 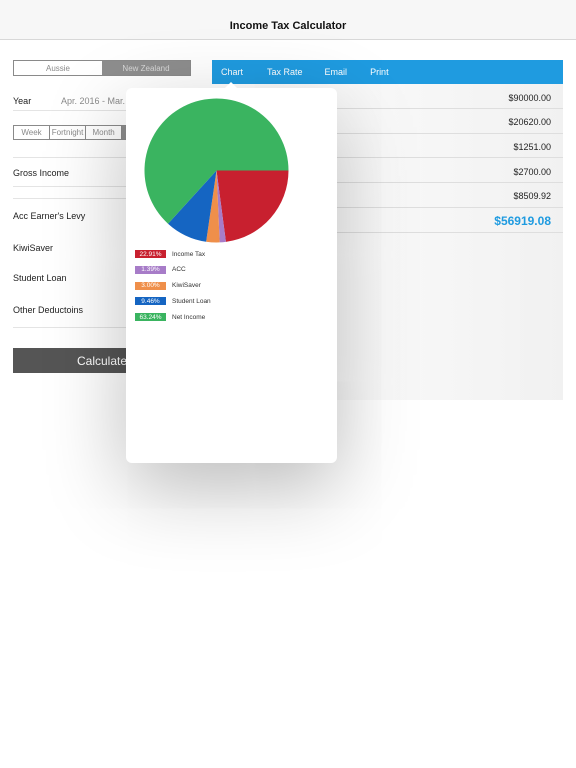 What do you see at coordinates (285, 72) in the screenshot?
I see `tab-tax-rate: Tax Rate` at bounding box center [285, 72].